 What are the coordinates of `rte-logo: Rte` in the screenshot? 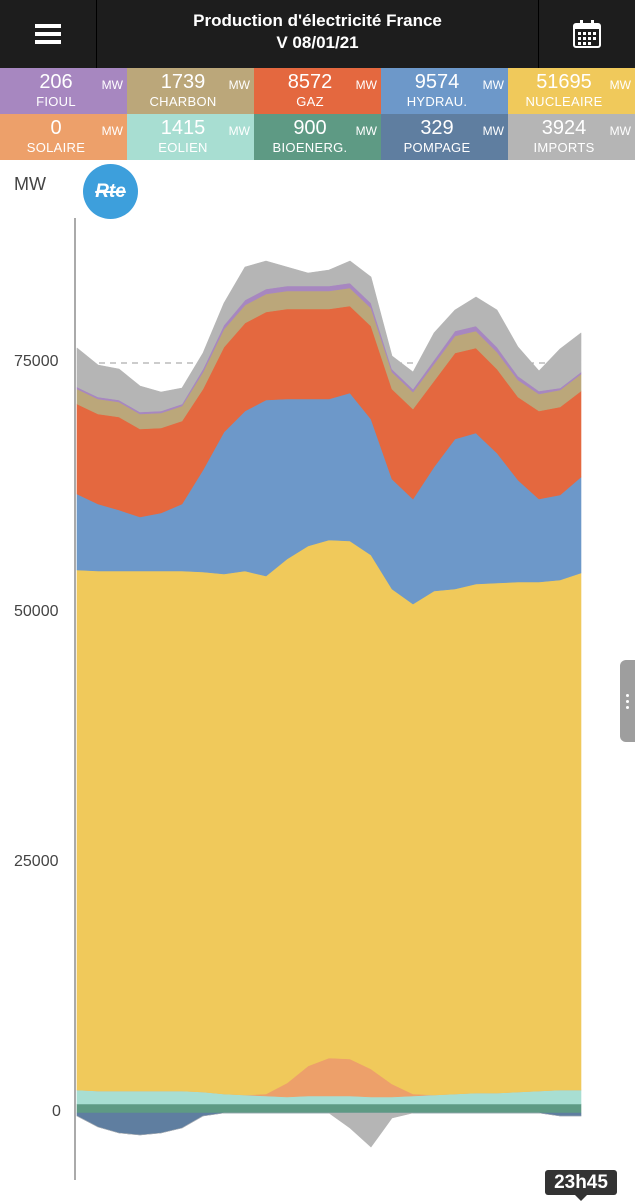 It's located at (110, 191).